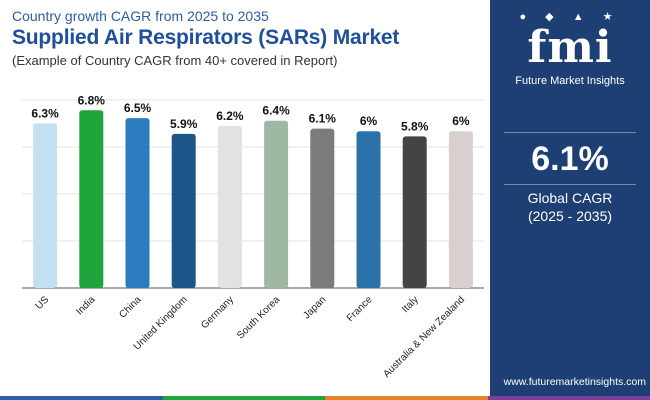  What do you see at coordinates (570, 159) in the screenshot?
I see `global-cagr-value: 6.1%` at bounding box center [570, 159].